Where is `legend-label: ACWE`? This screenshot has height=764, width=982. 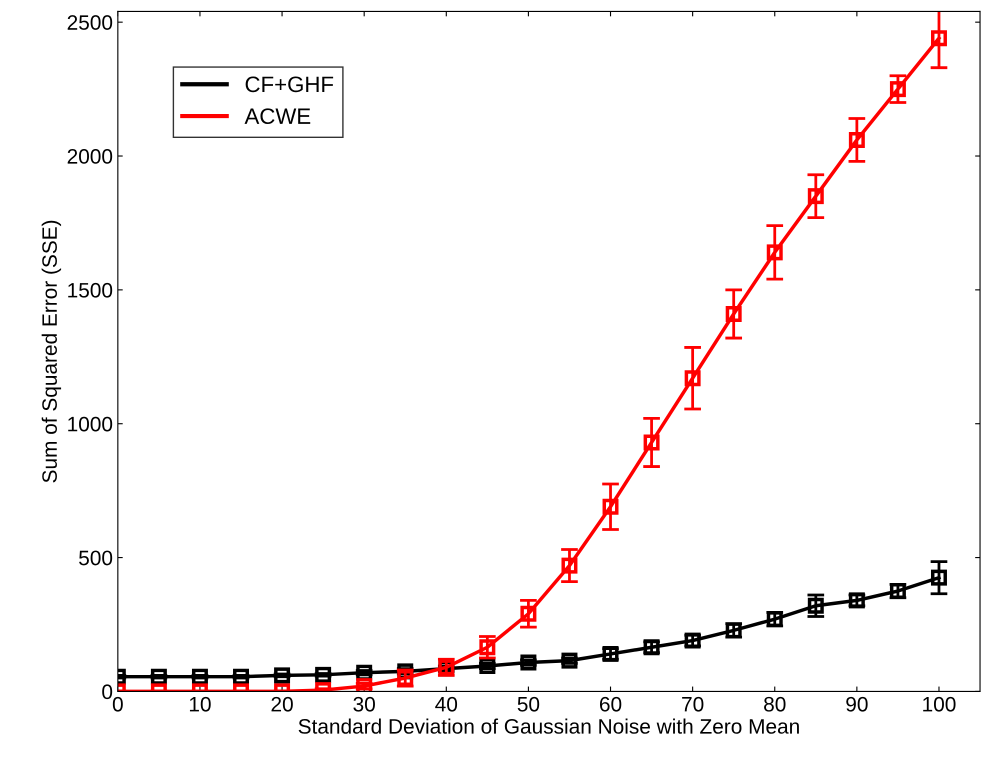 legend-label: ACWE is located at coordinates (277, 116).